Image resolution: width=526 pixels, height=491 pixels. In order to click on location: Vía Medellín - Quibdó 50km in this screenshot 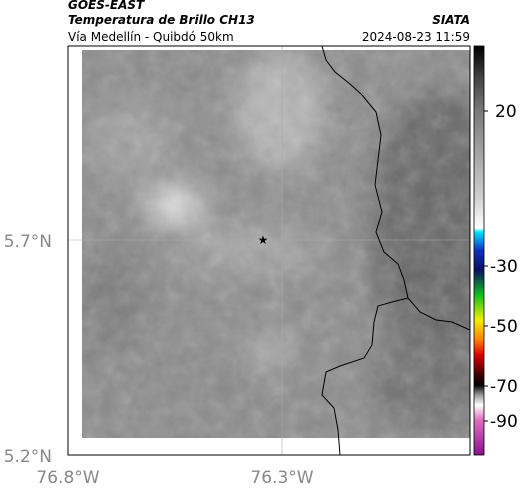, I will do `click(151, 37)`.